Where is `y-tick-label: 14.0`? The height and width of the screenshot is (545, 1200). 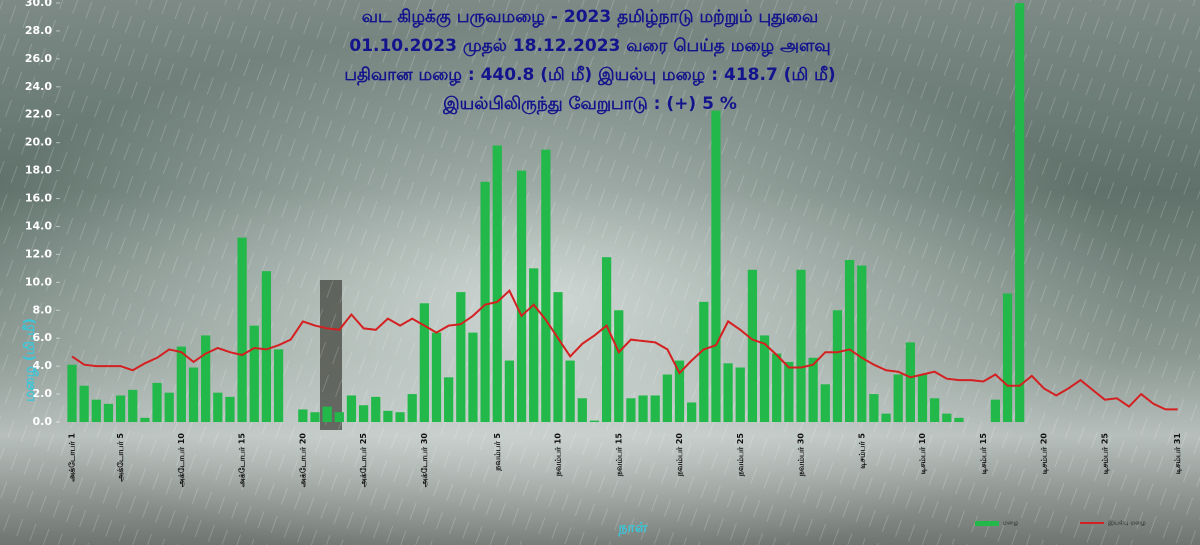 y-tick-label: 14.0 is located at coordinates (38, 225).